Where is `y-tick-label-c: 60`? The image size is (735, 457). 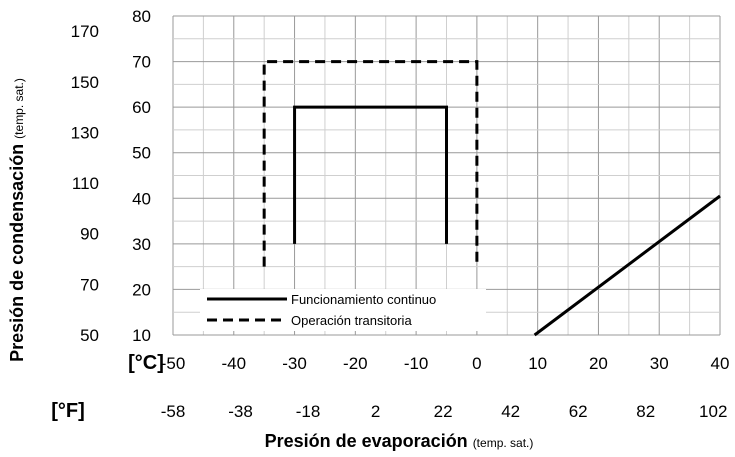 y-tick-label-c: 60 is located at coordinates (141, 107).